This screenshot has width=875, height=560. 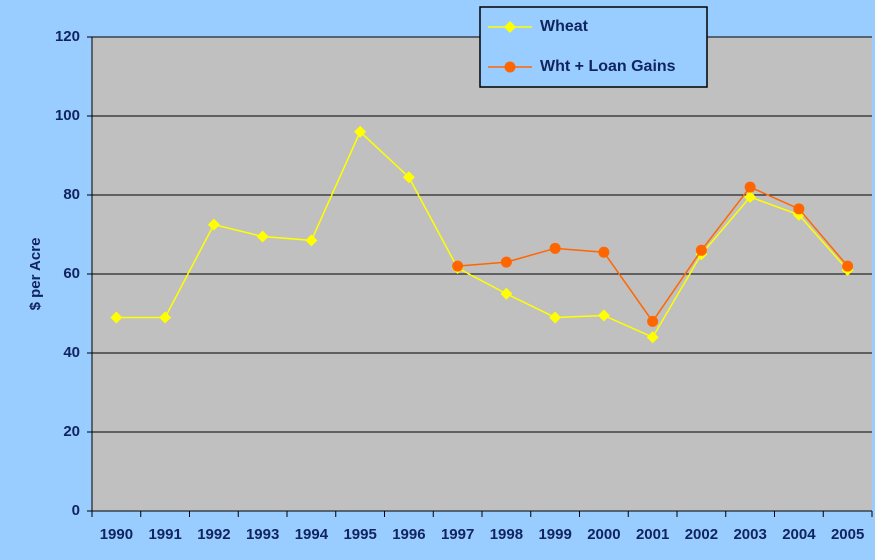 What do you see at coordinates (312, 534) in the screenshot?
I see `x-tick-label: 1994` at bounding box center [312, 534].